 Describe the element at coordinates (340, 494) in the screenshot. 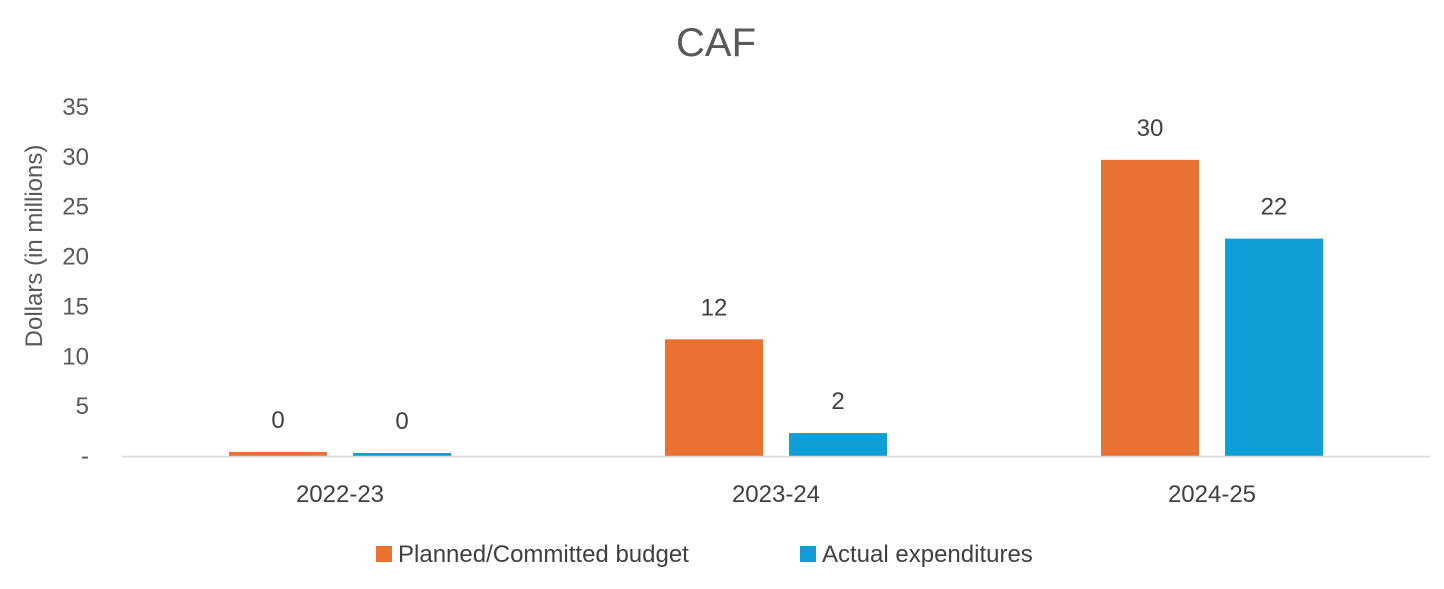

I see `x-tick-label: 2022-23` at that location.